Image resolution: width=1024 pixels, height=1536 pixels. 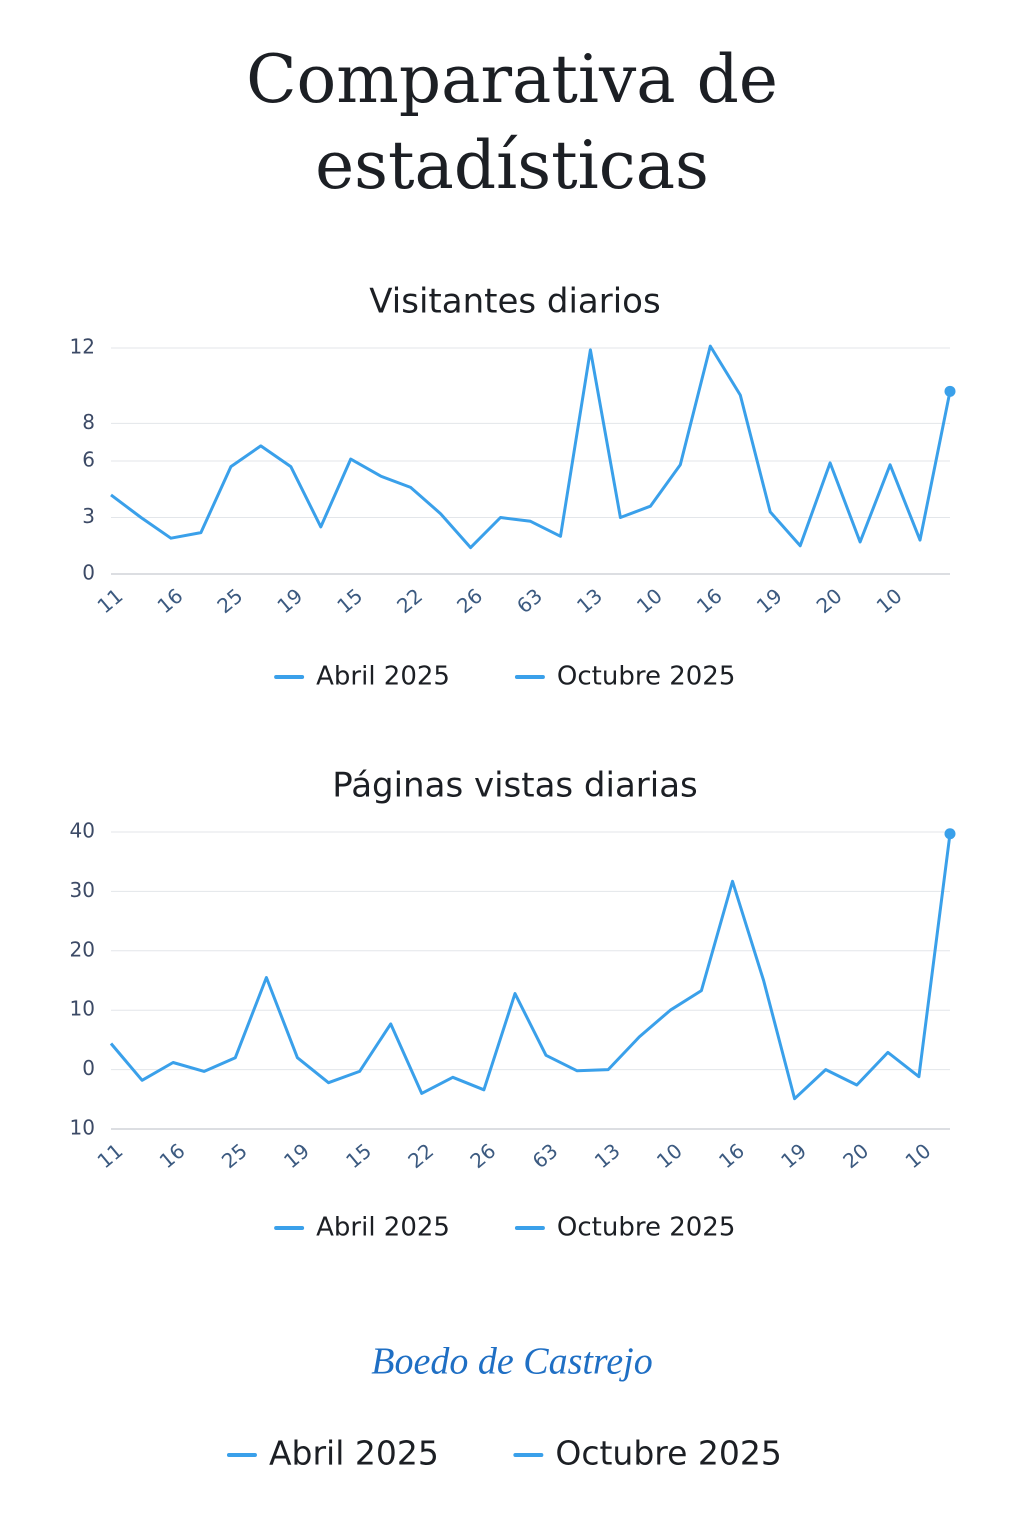 I want to click on chart-title: Visitantes diarios, so click(x=514, y=302).